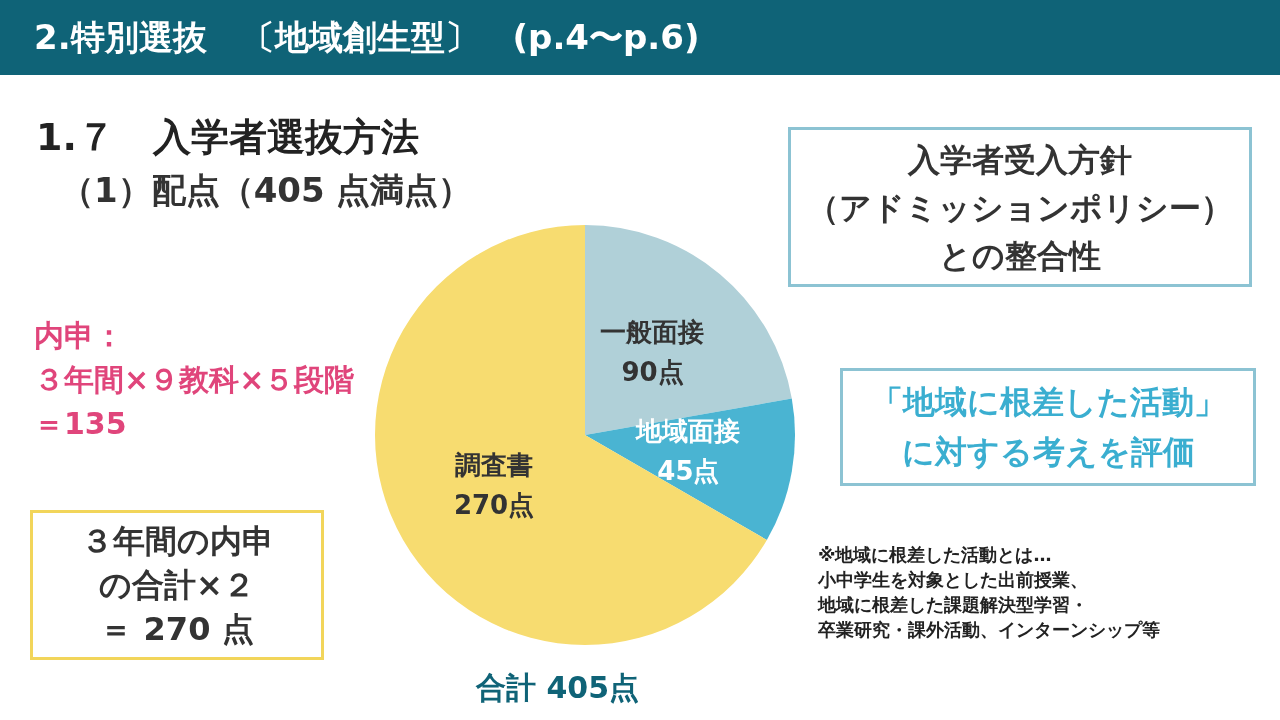 This screenshot has width=1280, height=720. I want to click on data-label: 45点, so click(688, 470).